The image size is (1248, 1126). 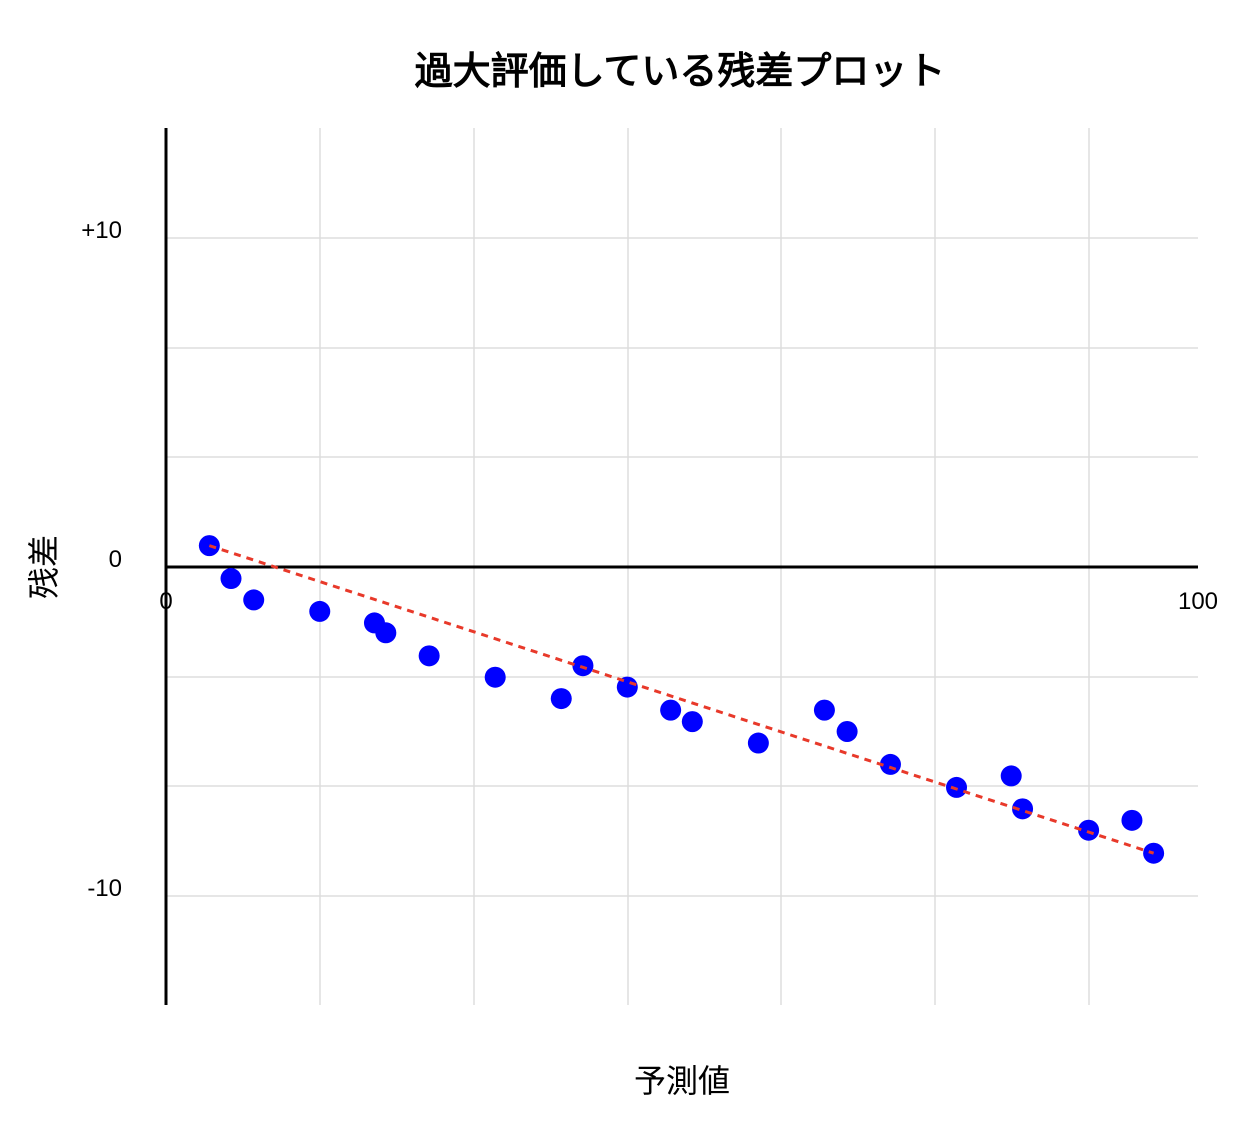 I want to click on y-tick-label: -10, so click(x=104, y=888).